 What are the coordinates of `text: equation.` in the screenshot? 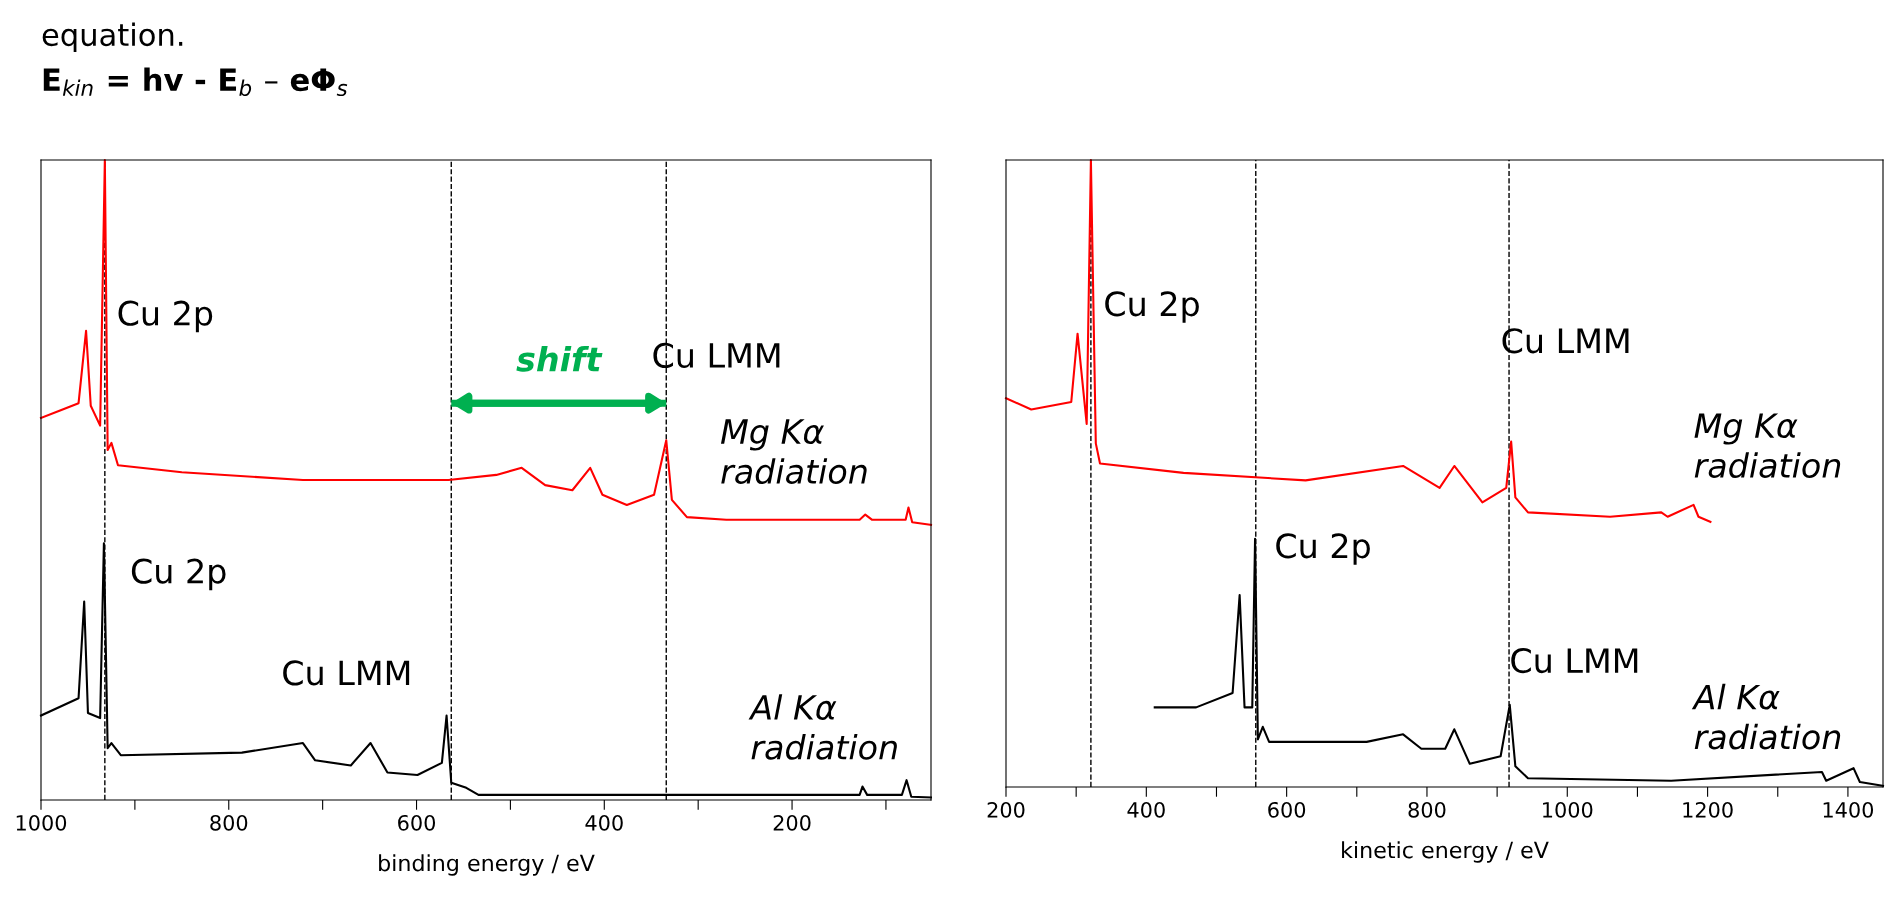 It's located at (112, 37).